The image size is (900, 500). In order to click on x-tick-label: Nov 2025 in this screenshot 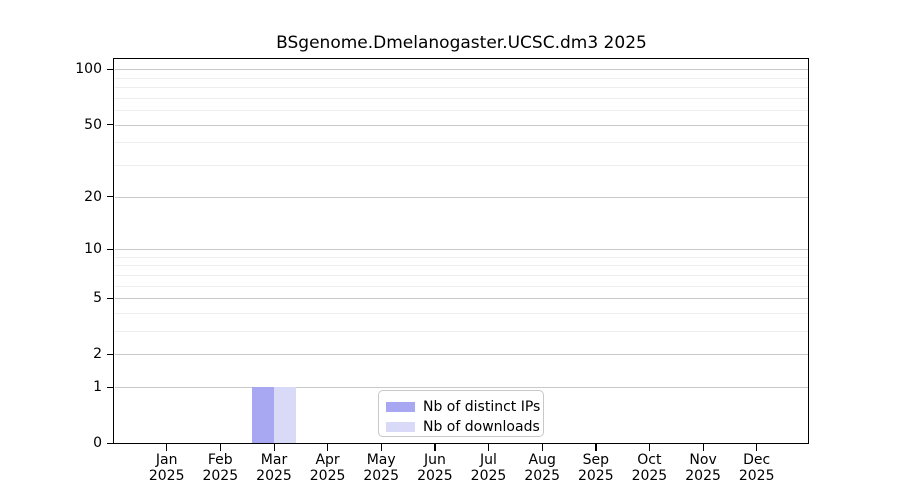, I will do `click(703, 468)`.